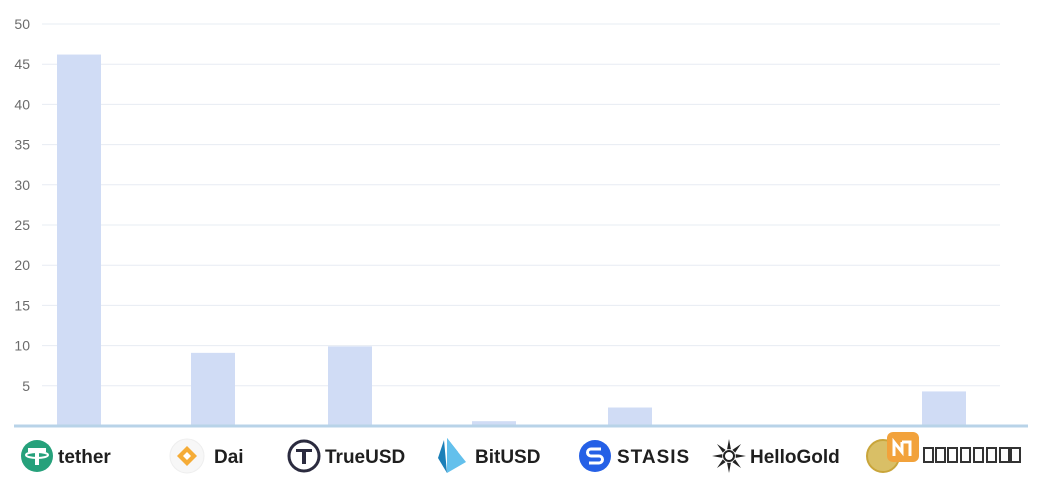 This screenshot has width=1045, height=483. Describe the element at coordinates (22, 64) in the screenshot. I see `y-tick-label: 45` at that location.